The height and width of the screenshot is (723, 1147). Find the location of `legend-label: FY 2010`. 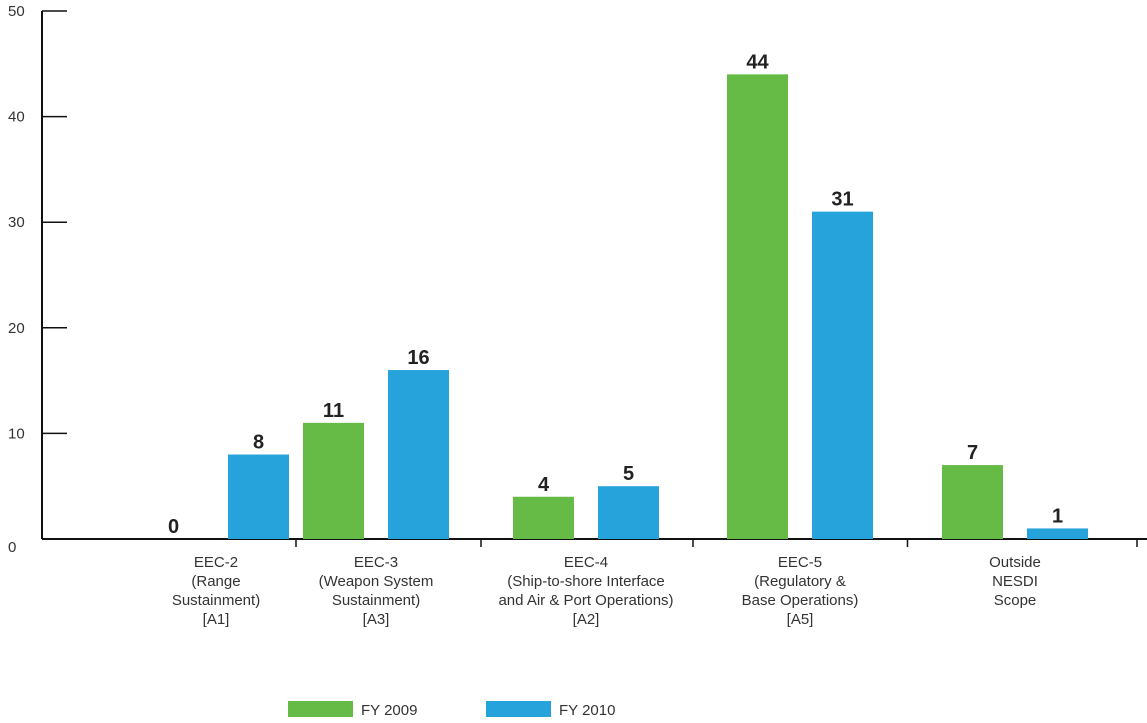

legend-label: FY 2010 is located at coordinates (587, 710).